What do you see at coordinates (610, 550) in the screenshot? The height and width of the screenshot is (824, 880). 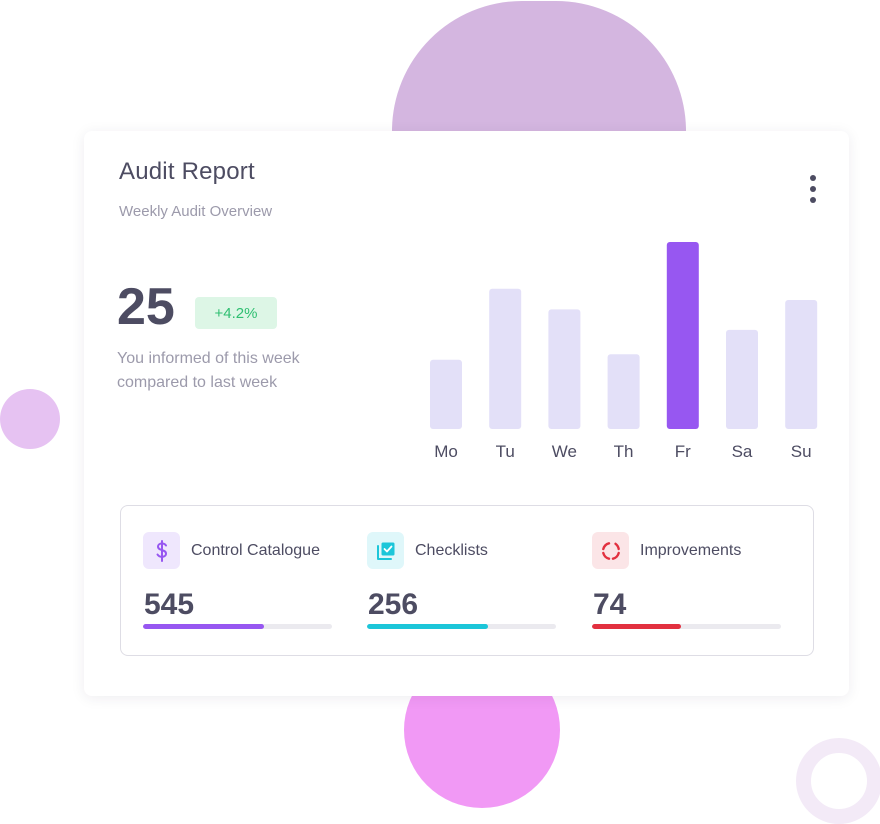 I see `refresh-icon` at bounding box center [610, 550].